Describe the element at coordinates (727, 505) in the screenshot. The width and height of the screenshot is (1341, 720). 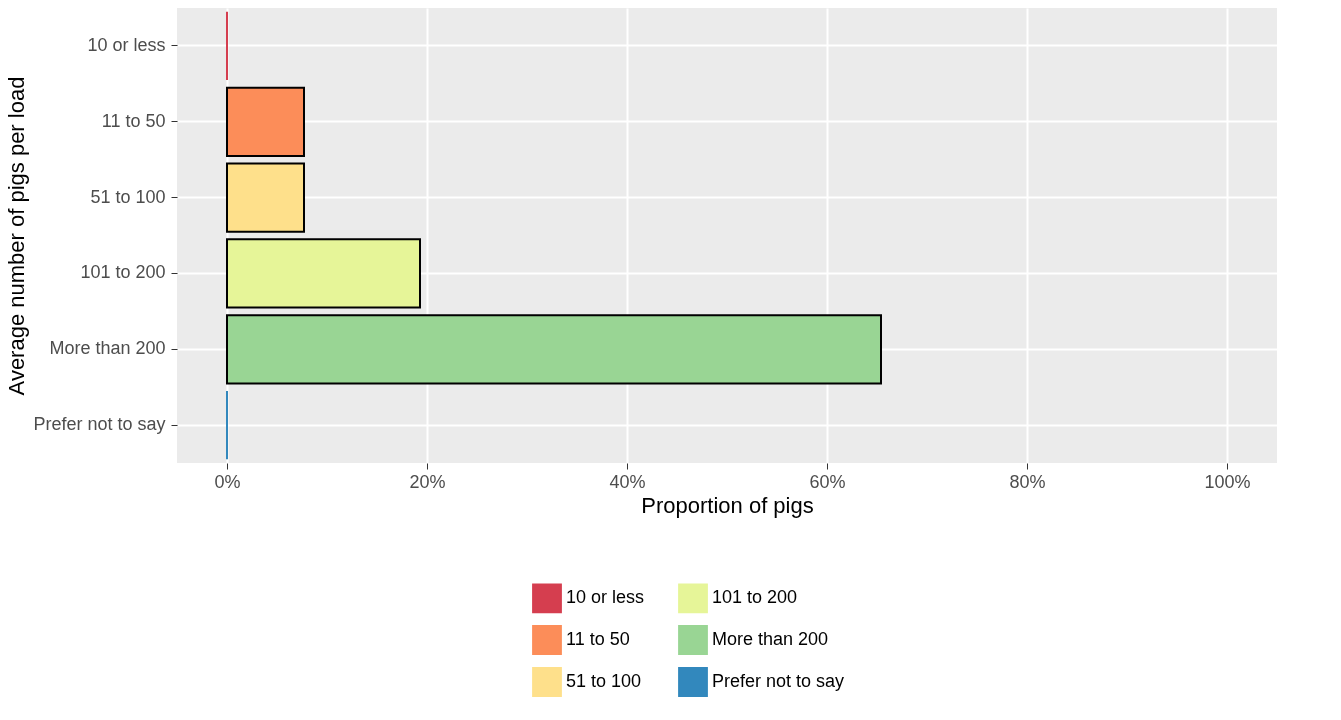
I see `x-axis-title: Proportion of pigs` at that location.